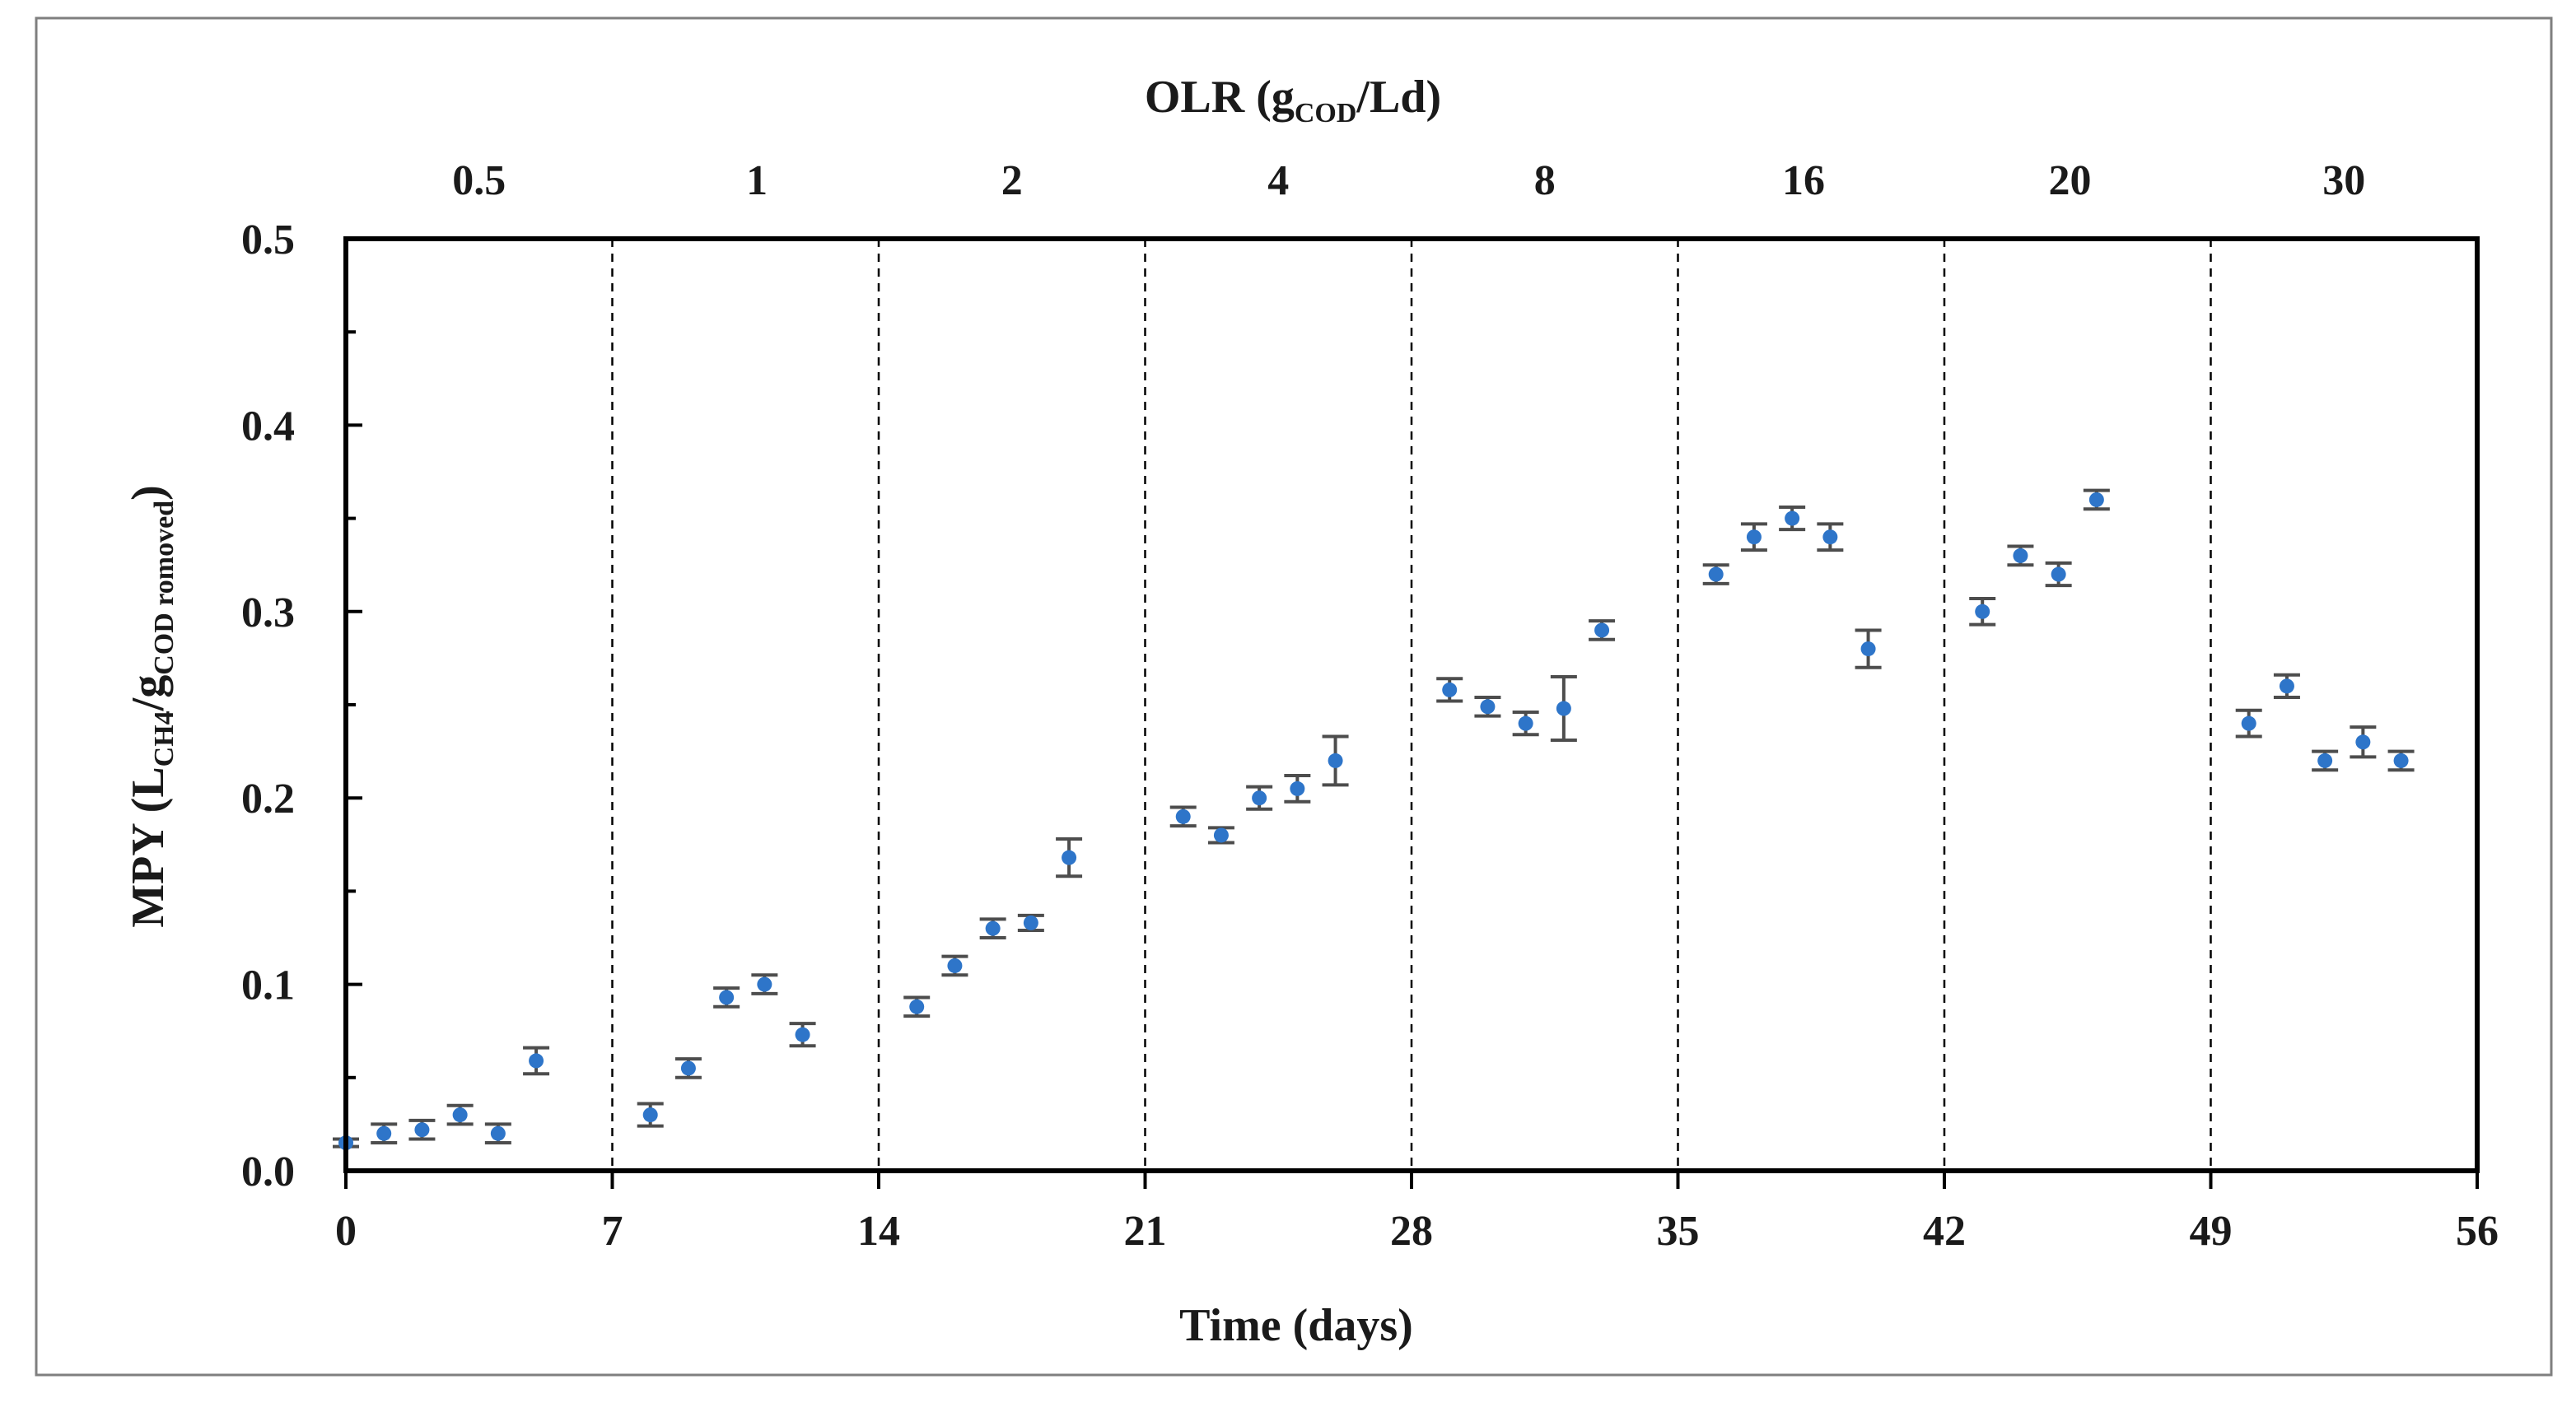  What do you see at coordinates (2477, 1231) in the screenshot?
I see `x-tick-label: 56` at bounding box center [2477, 1231].